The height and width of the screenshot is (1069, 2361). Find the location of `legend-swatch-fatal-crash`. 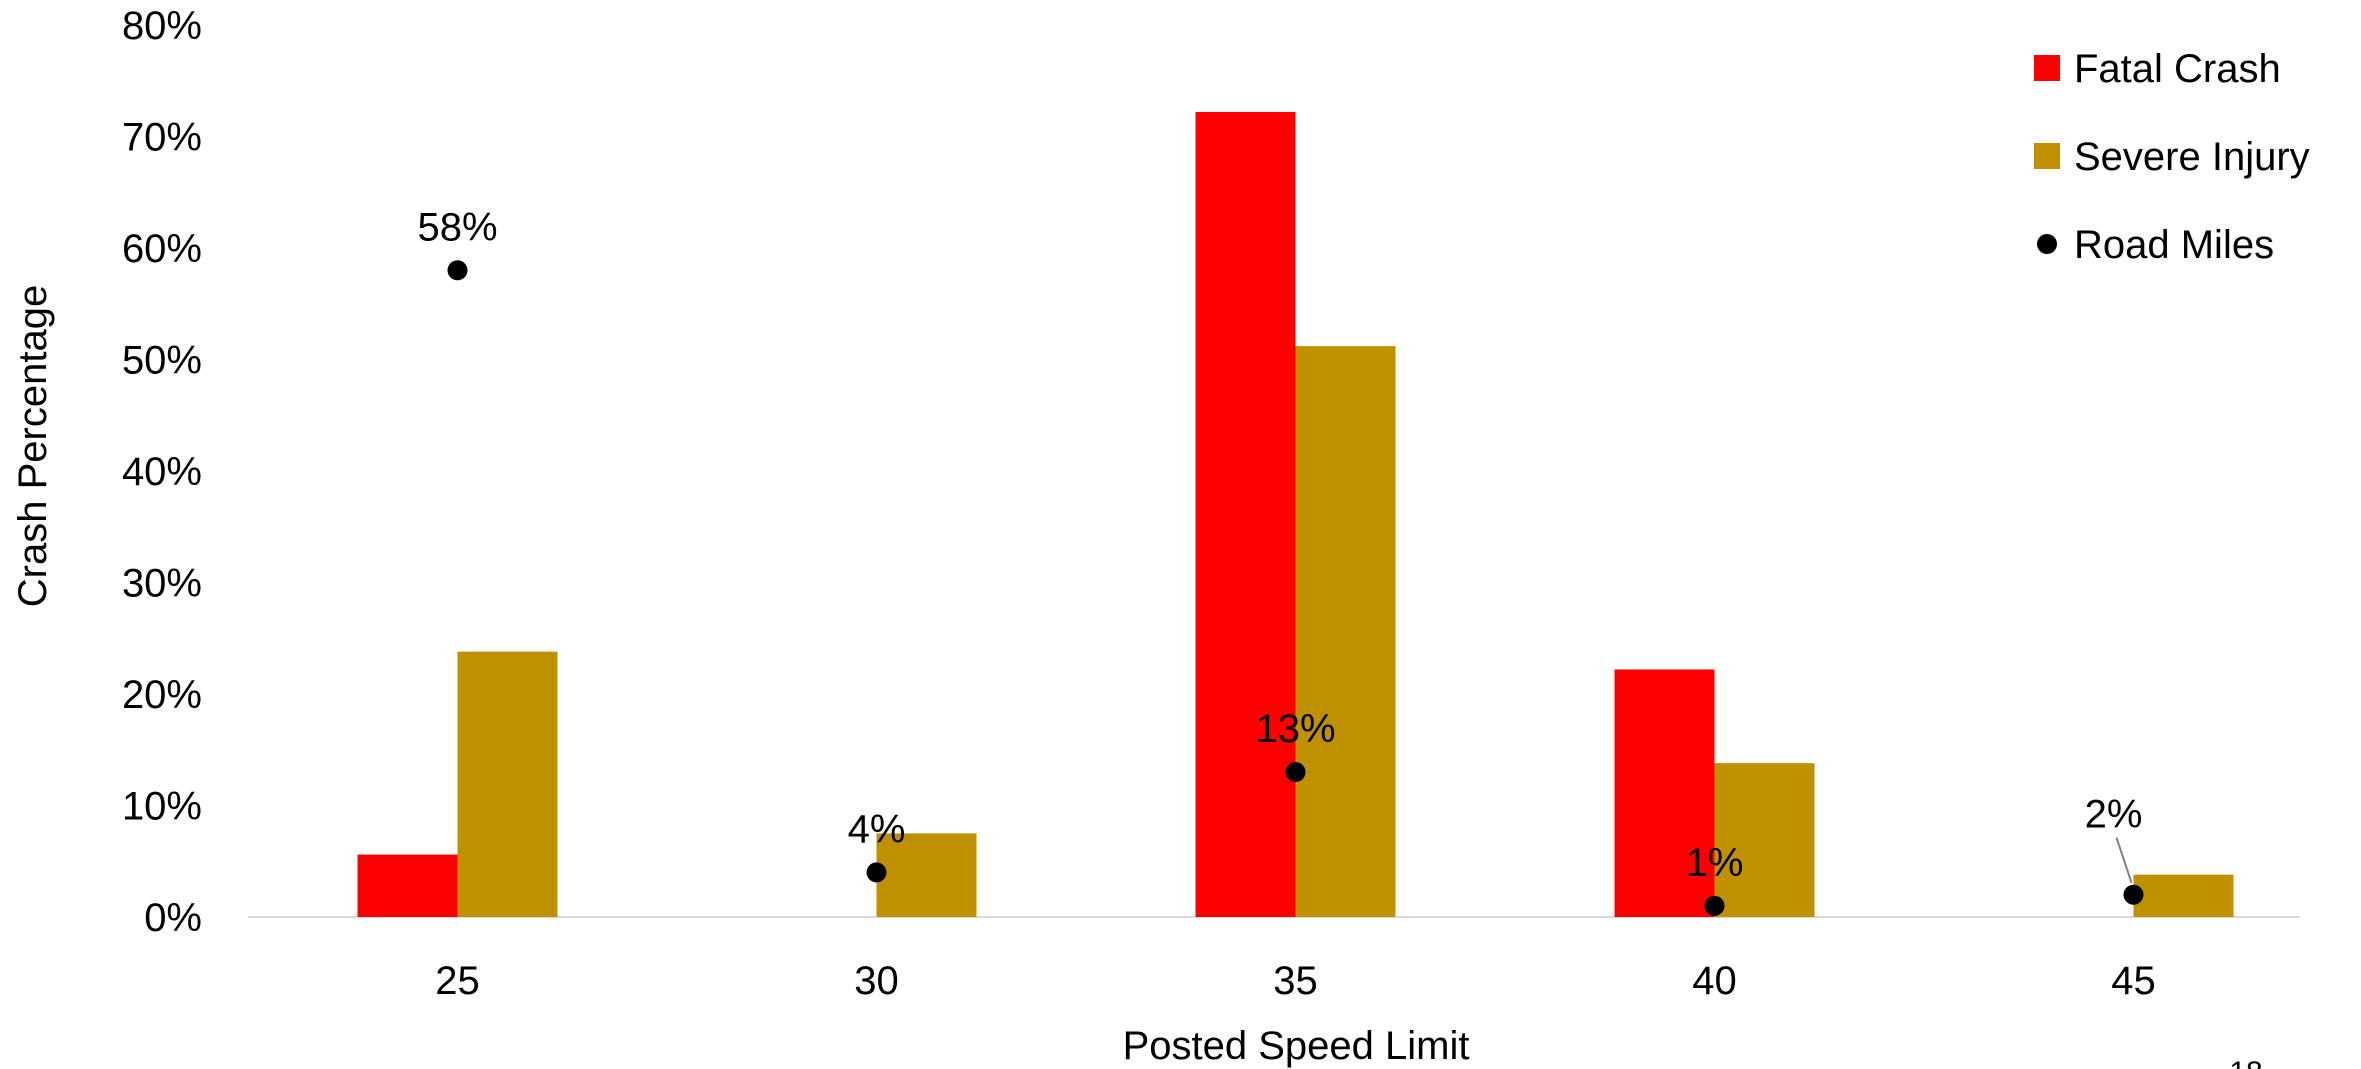

legend-swatch-fatal-crash is located at coordinates (2047, 68).